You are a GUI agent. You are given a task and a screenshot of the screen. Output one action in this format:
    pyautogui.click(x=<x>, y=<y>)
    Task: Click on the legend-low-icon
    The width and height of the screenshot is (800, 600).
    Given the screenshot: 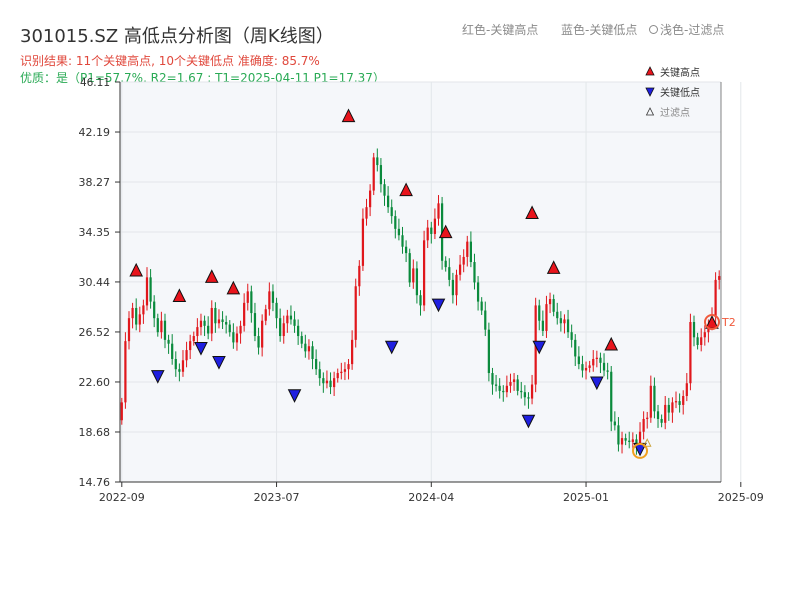 What is the action you would take?
    pyautogui.click(x=650, y=92)
    